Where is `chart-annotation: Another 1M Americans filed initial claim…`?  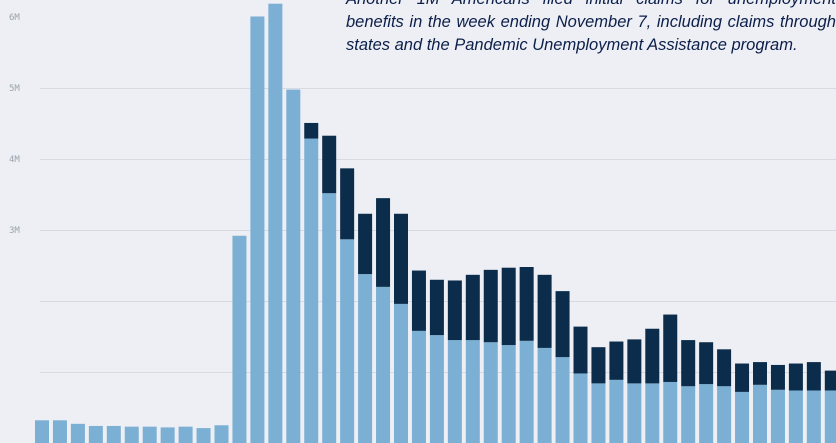 chart-annotation: Another 1M Americans filed initial claim… is located at coordinates (591, 27).